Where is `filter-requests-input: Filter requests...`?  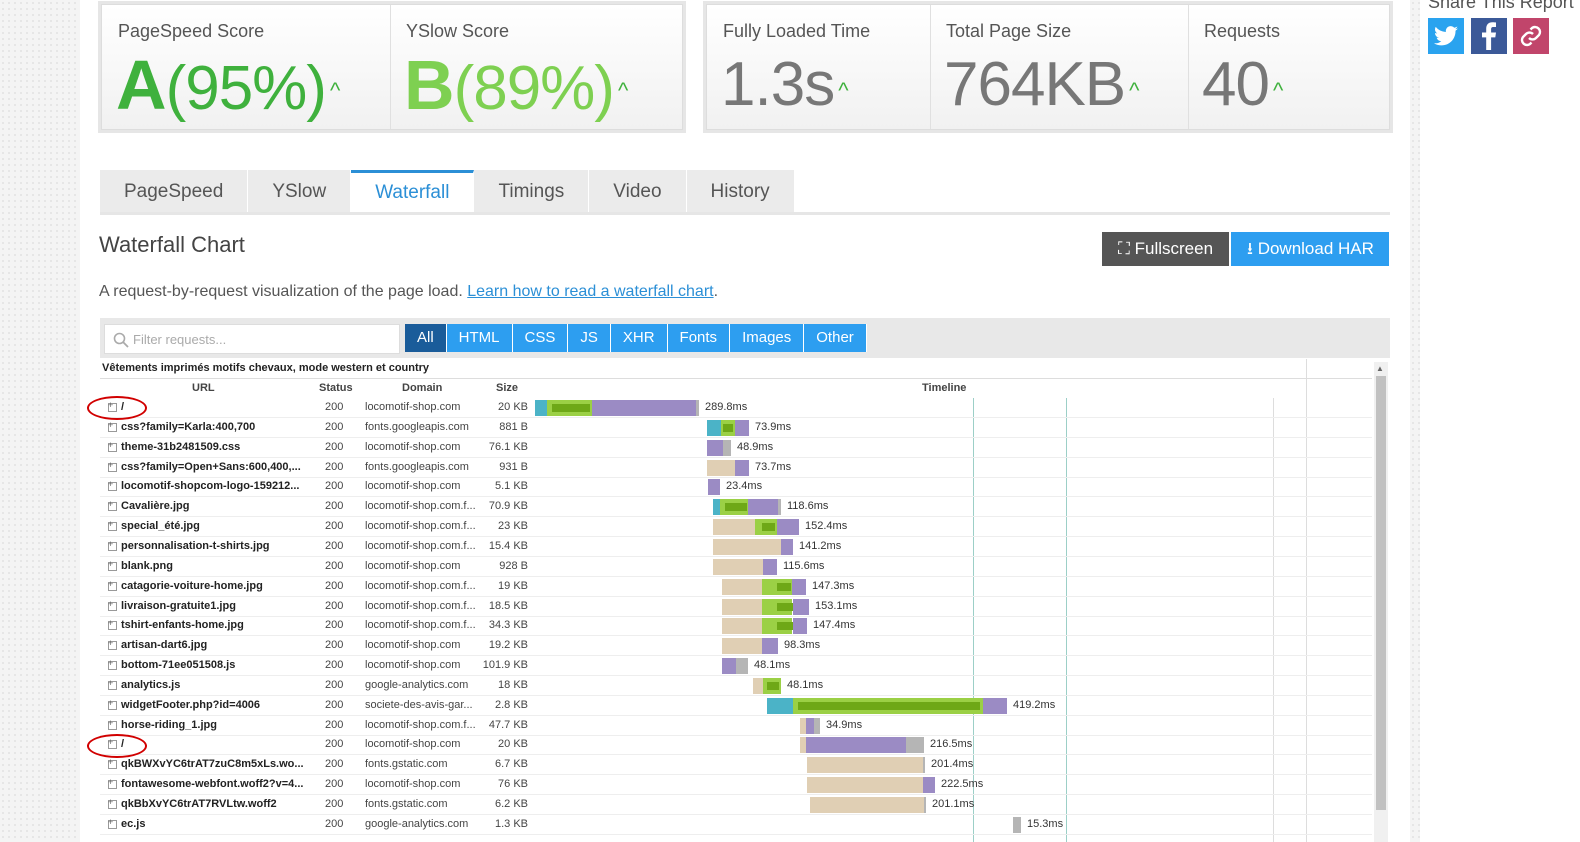
filter-requests-input: Filter requests... is located at coordinates (252, 339).